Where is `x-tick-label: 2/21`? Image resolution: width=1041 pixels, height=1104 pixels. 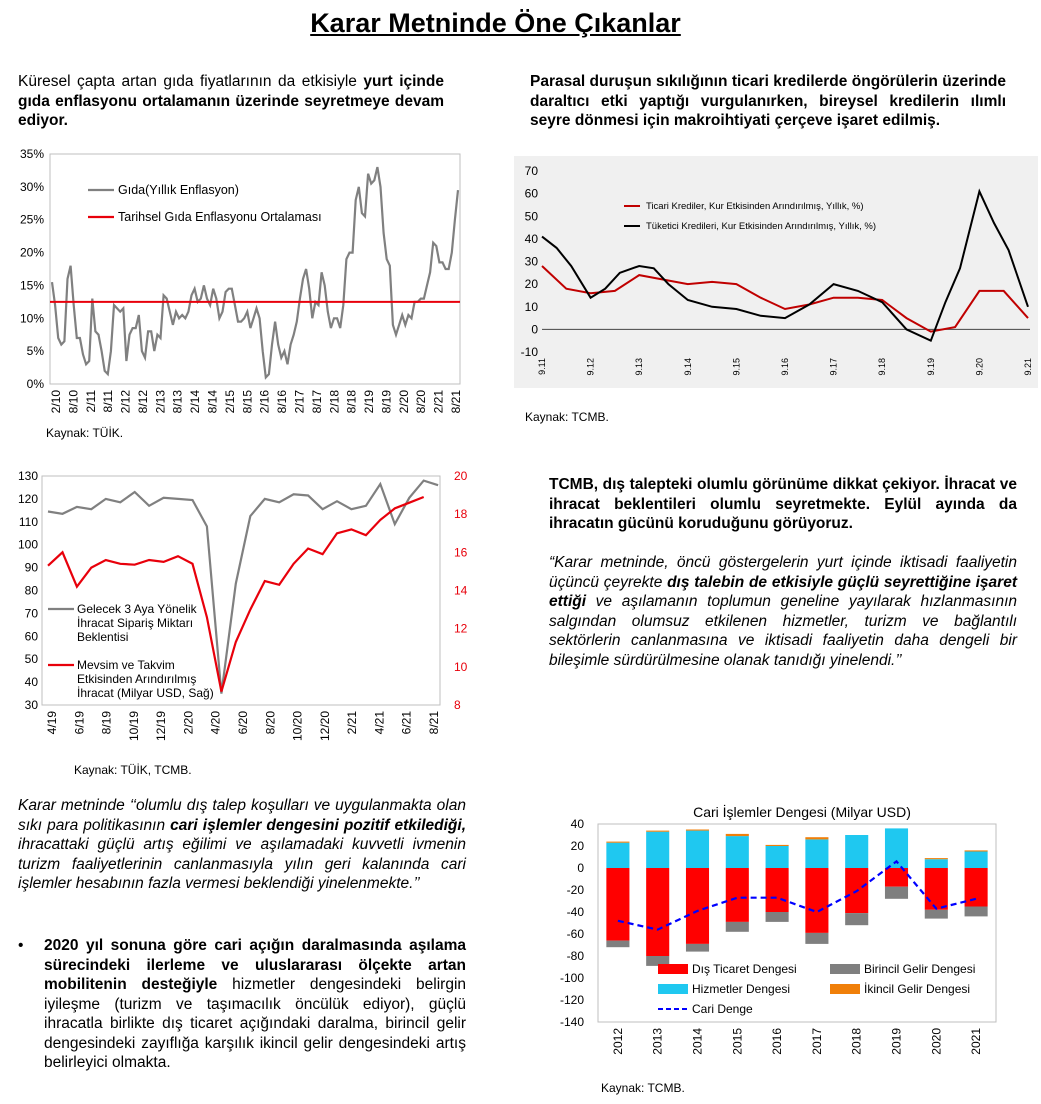
x-tick-label: 2/21 is located at coordinates (439, 402).